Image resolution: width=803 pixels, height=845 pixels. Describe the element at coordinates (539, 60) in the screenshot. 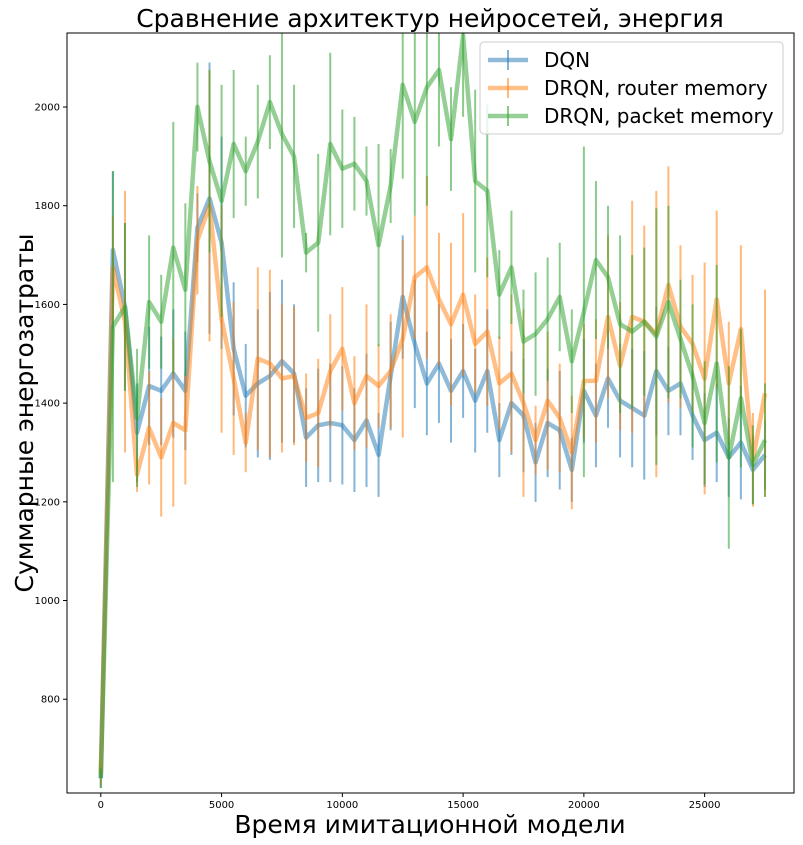

I see `legend-item: DQN` at that location.